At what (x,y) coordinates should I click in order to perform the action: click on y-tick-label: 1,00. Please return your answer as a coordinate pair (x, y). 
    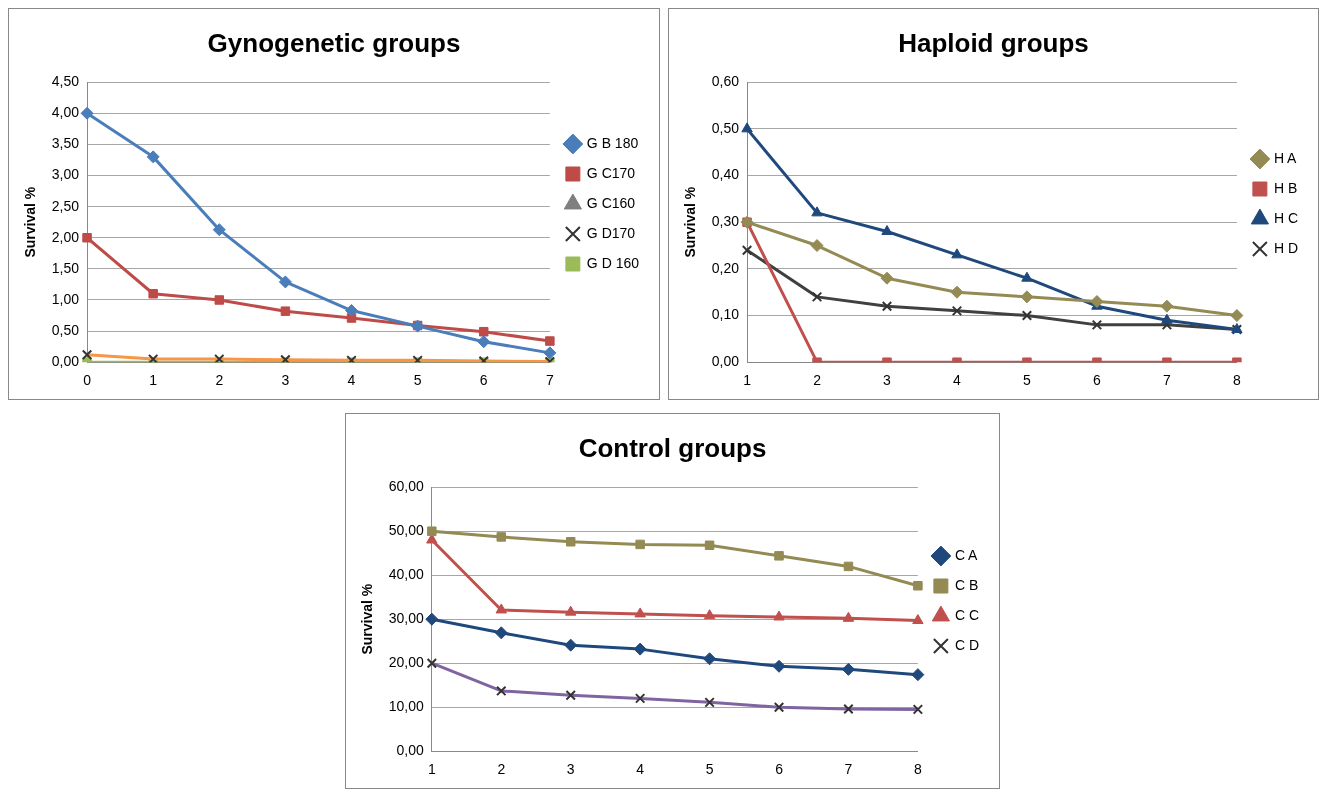
    Looking at the image, I should click on (65, 298).